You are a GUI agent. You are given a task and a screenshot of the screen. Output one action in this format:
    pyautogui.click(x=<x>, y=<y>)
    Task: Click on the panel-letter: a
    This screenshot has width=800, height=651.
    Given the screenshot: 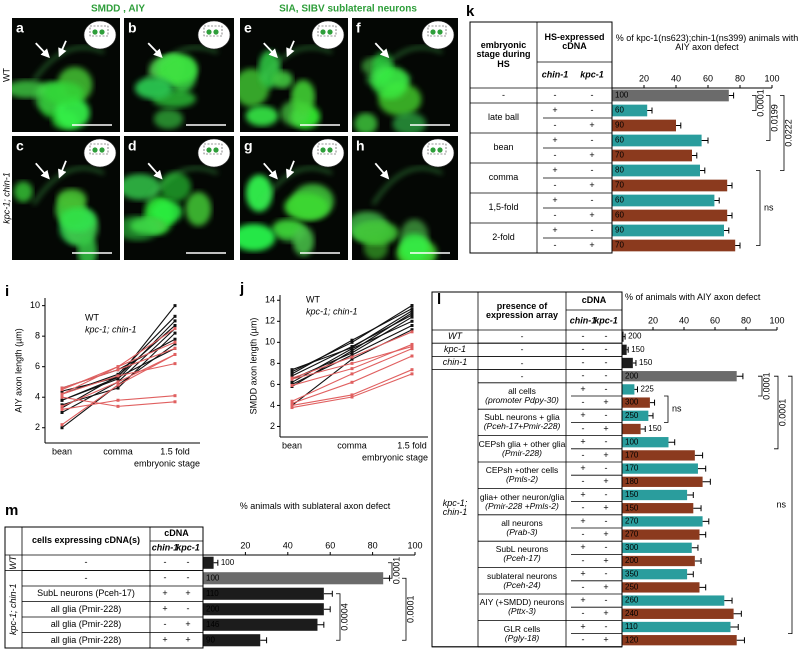 What is the action you would take?
    pyautogui.click(x=20, y=28)
    